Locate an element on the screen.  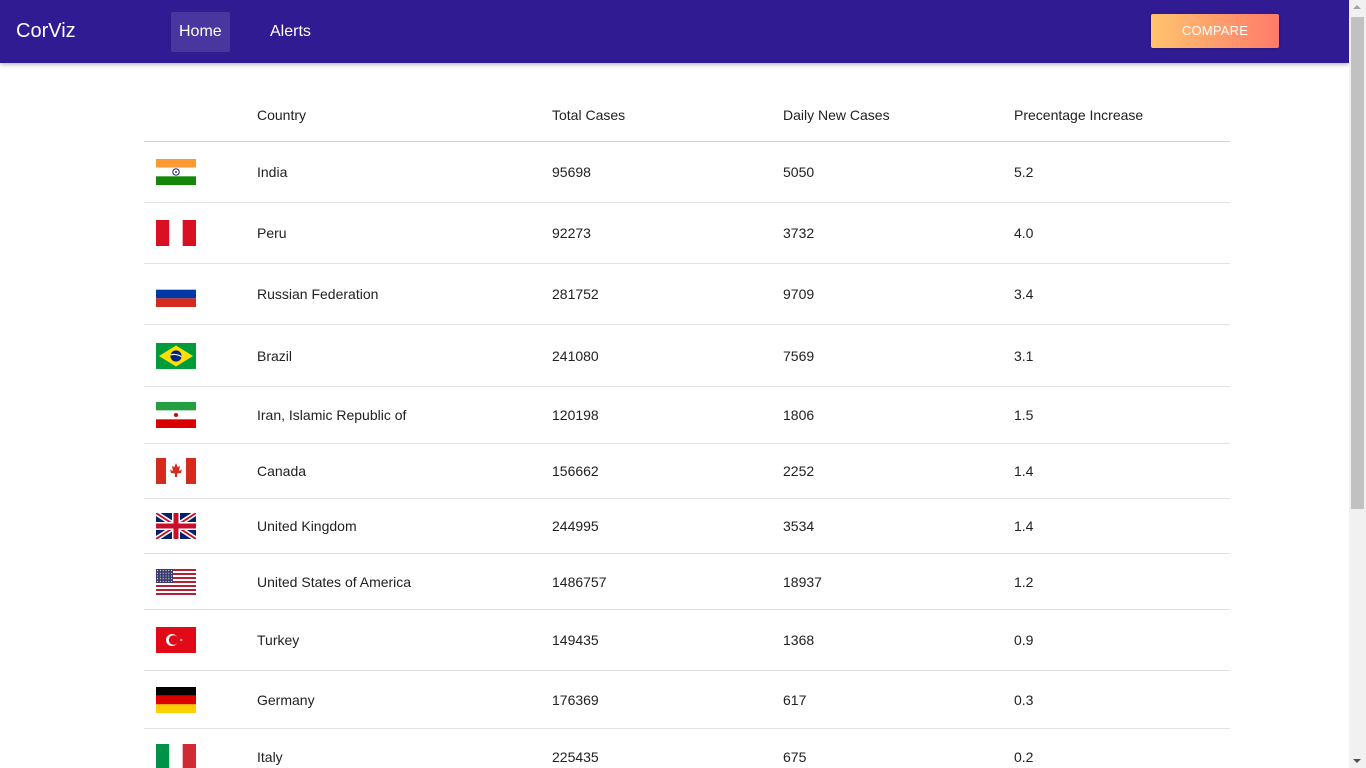
table-row: Russian Federation 281752 9709 3.4 is located at coordinates (687, 294).